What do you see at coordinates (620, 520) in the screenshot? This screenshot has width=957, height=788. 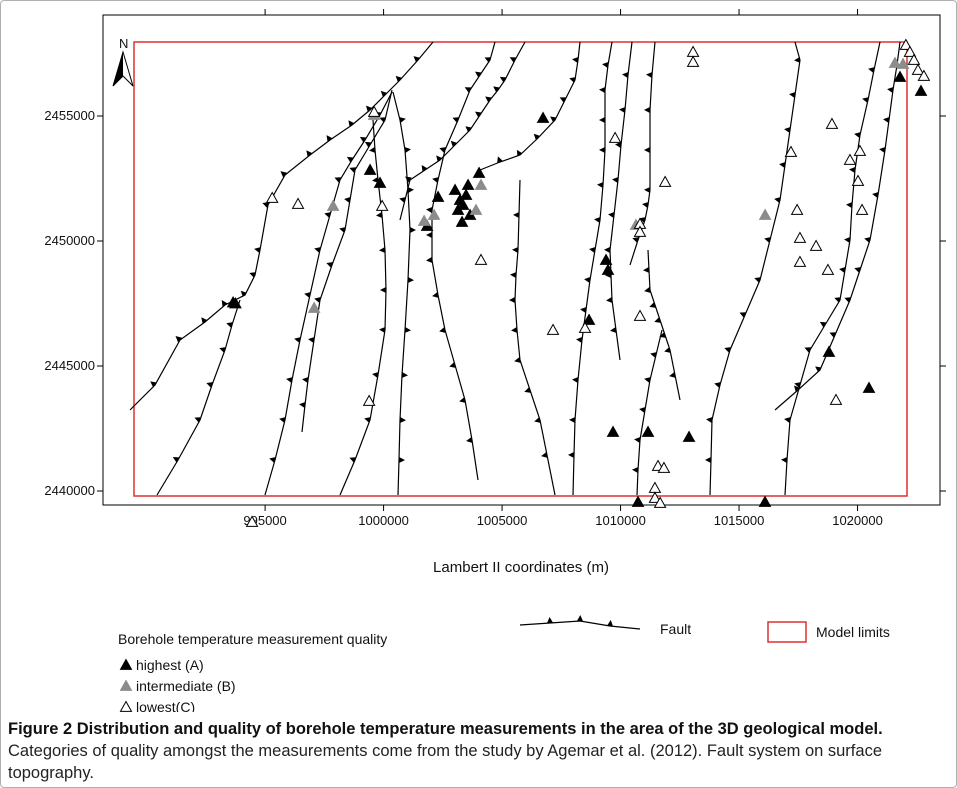 I see `x-tick-label: 1010000` at bounding box center [620, 520].